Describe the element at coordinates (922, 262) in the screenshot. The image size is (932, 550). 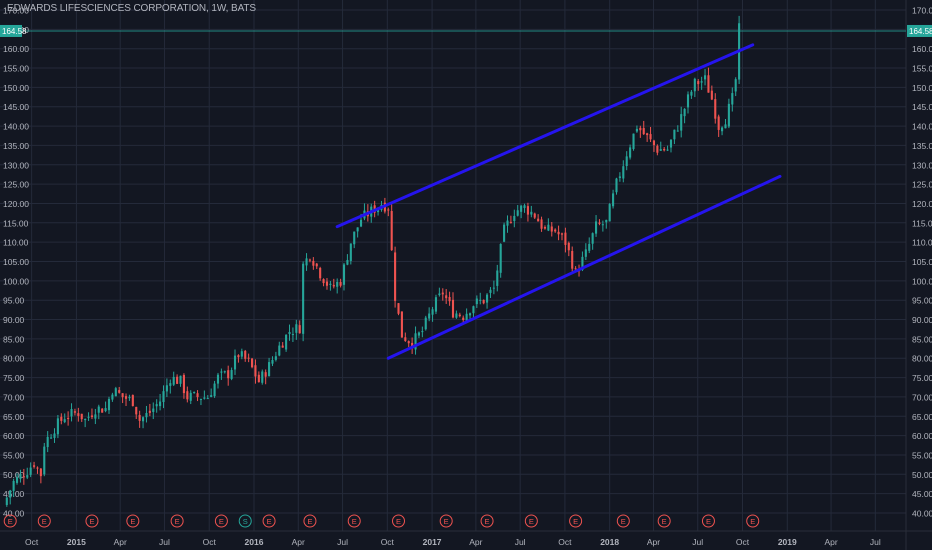
I see `y-tick-label: 105.00` at that location.